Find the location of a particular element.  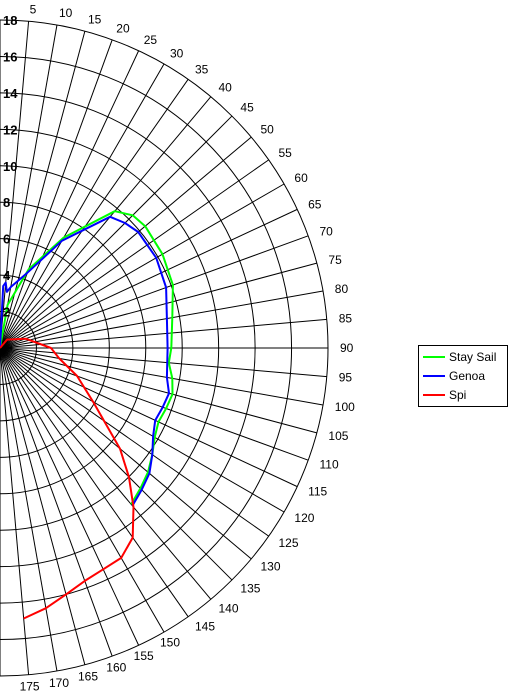

angle-tick-label: 45 is located at coordinates (247, 108).